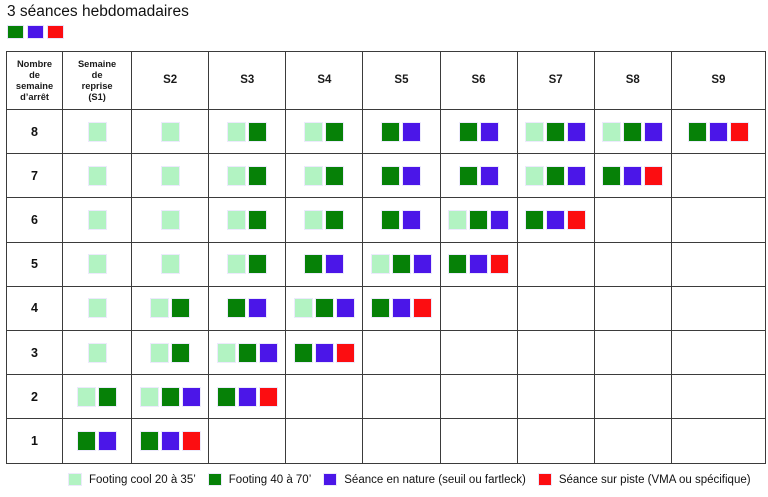 This screenshot has width=768, height=497. I want to click on table-row: 5, so click(386, 264).